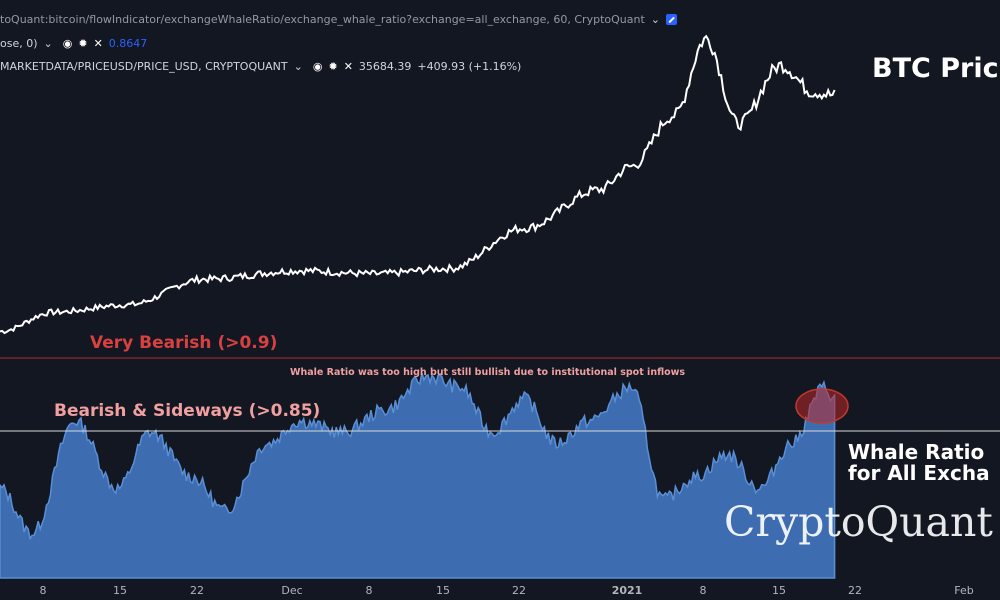 Image resolution: width=1000 pixels, height=600 pixels. What do you see at coordinates (822, 406) in the screenshot?
I see `highlight-ellipse` at bounding box center [822, 406].